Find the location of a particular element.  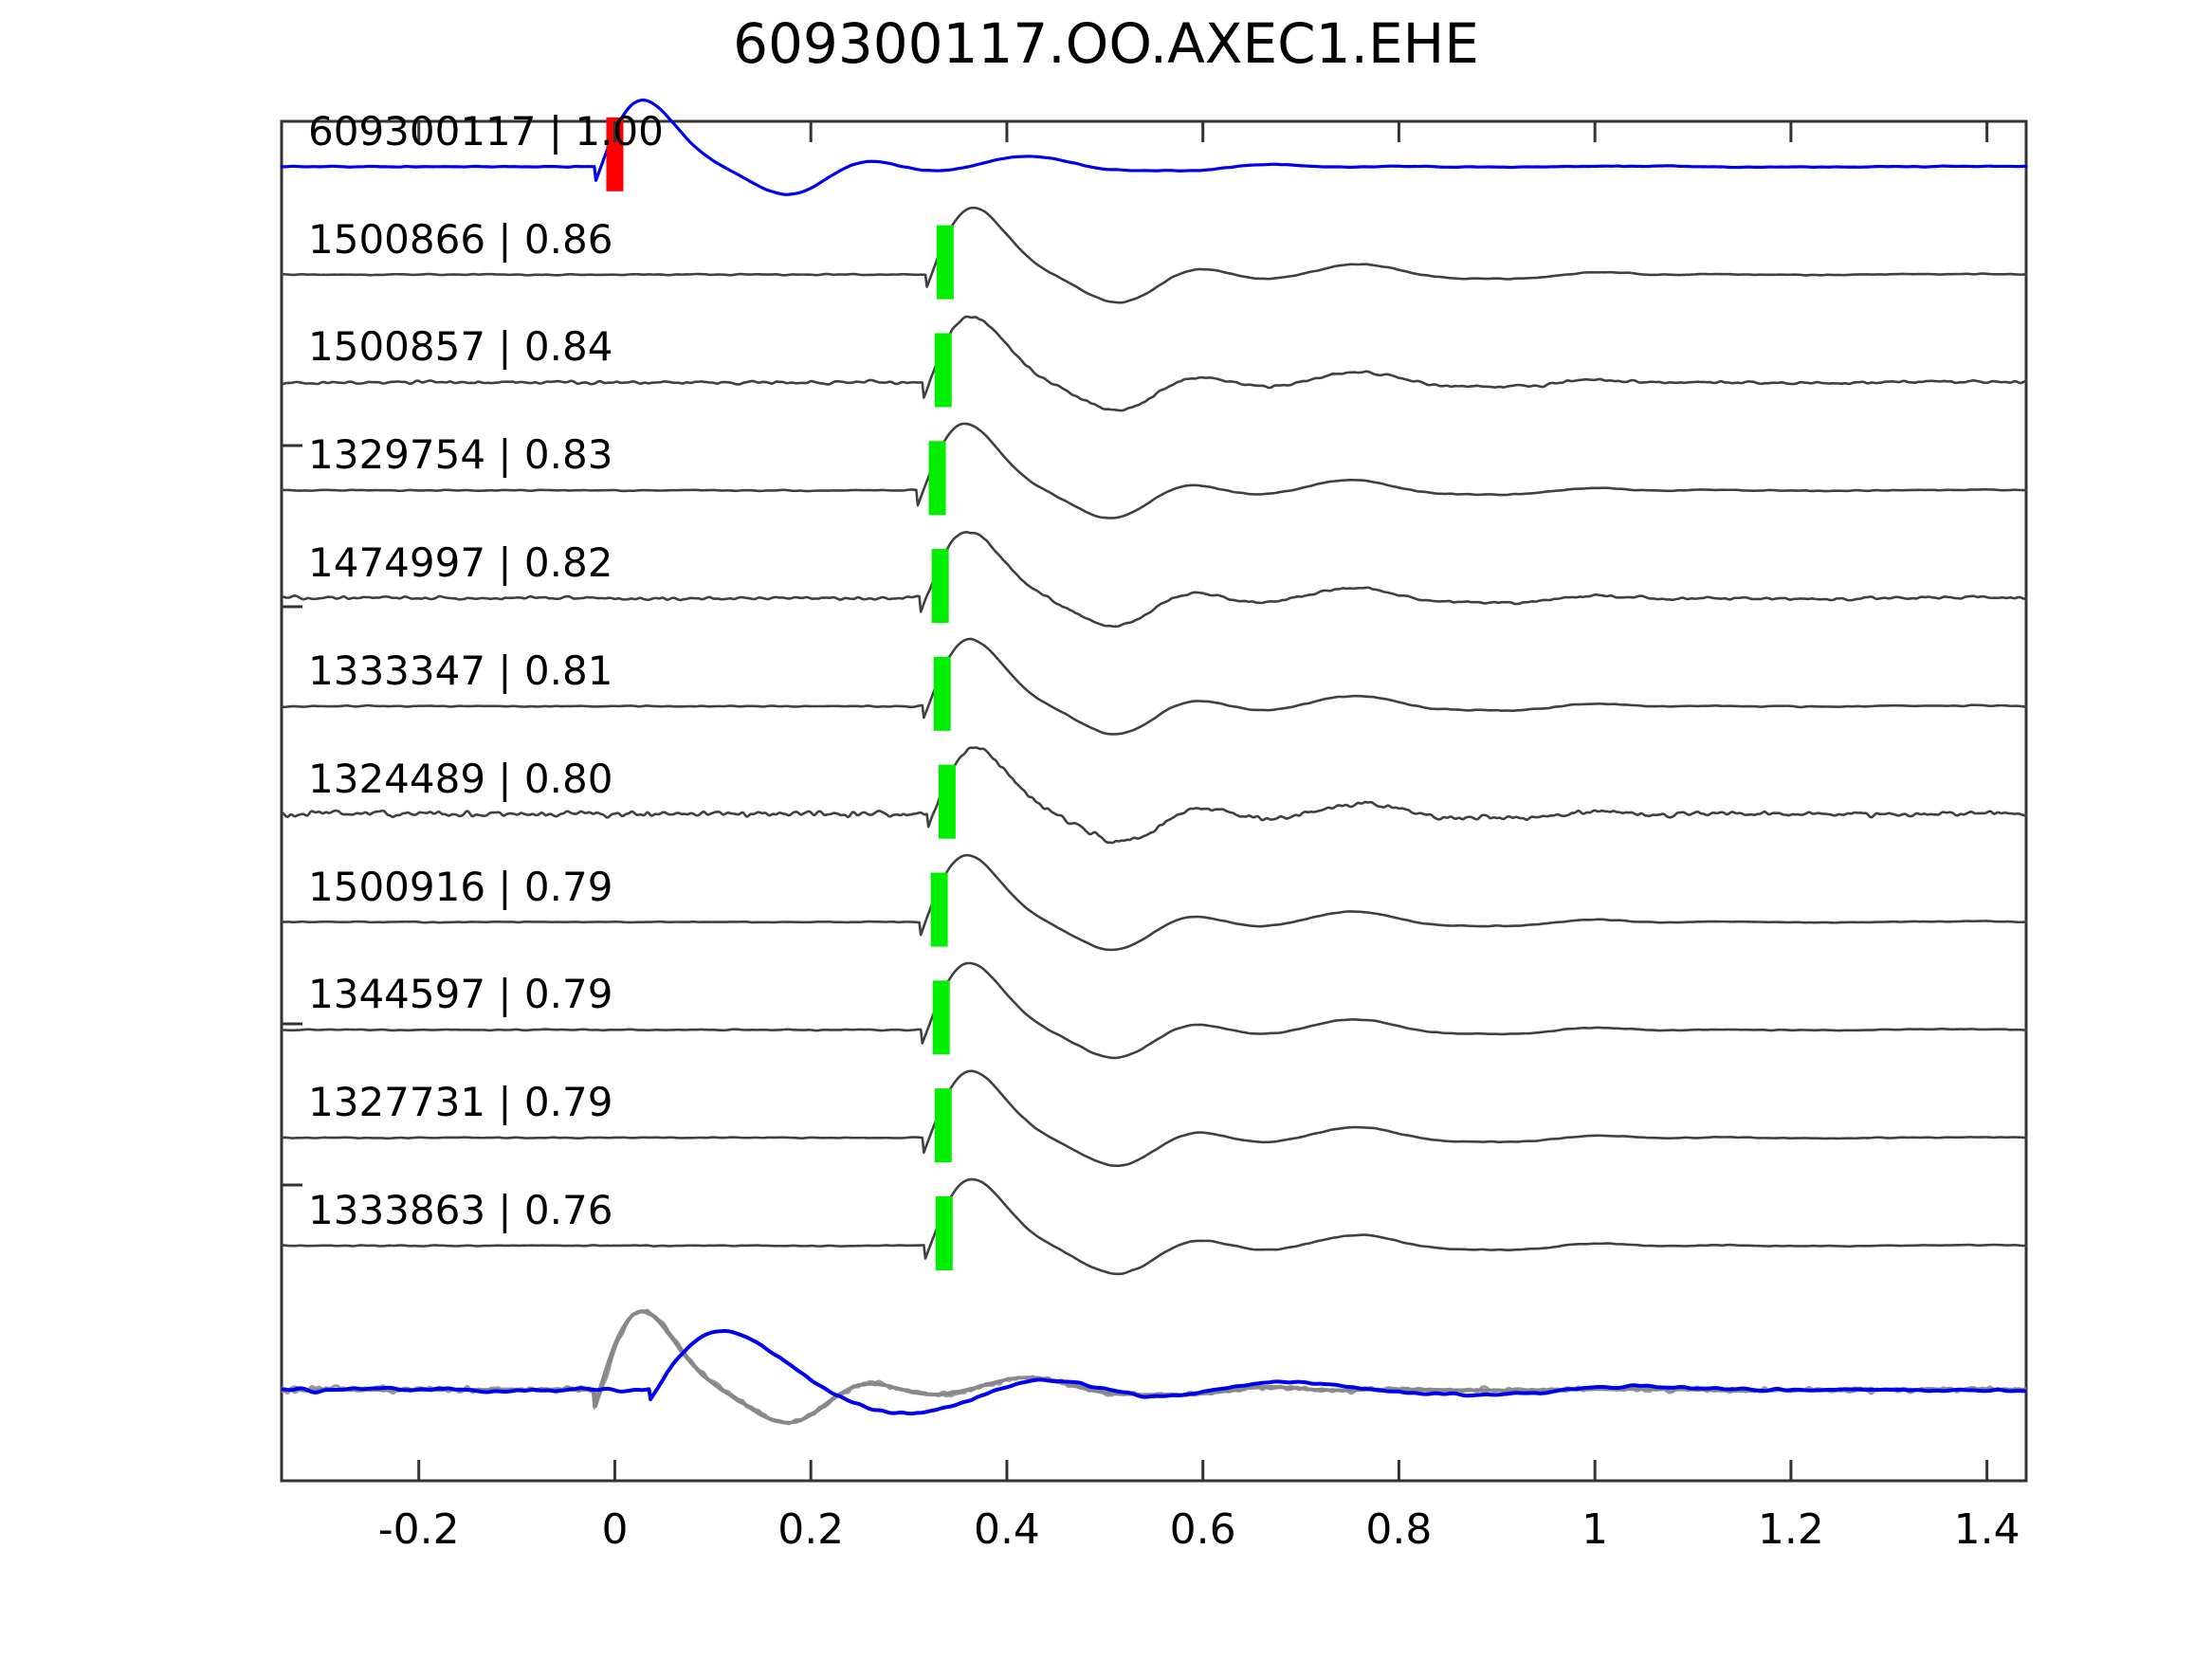

x-tick-label-7: 1.2 is located at coordinates (1790, 1529).